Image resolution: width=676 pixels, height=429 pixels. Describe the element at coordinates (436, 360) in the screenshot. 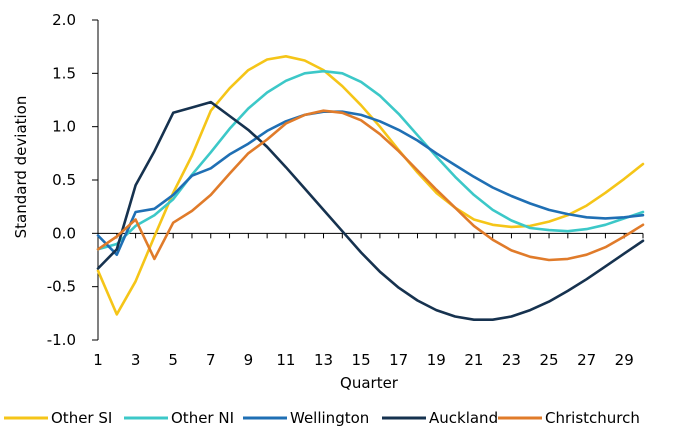

I see `x-tick-label: 19` at that location.